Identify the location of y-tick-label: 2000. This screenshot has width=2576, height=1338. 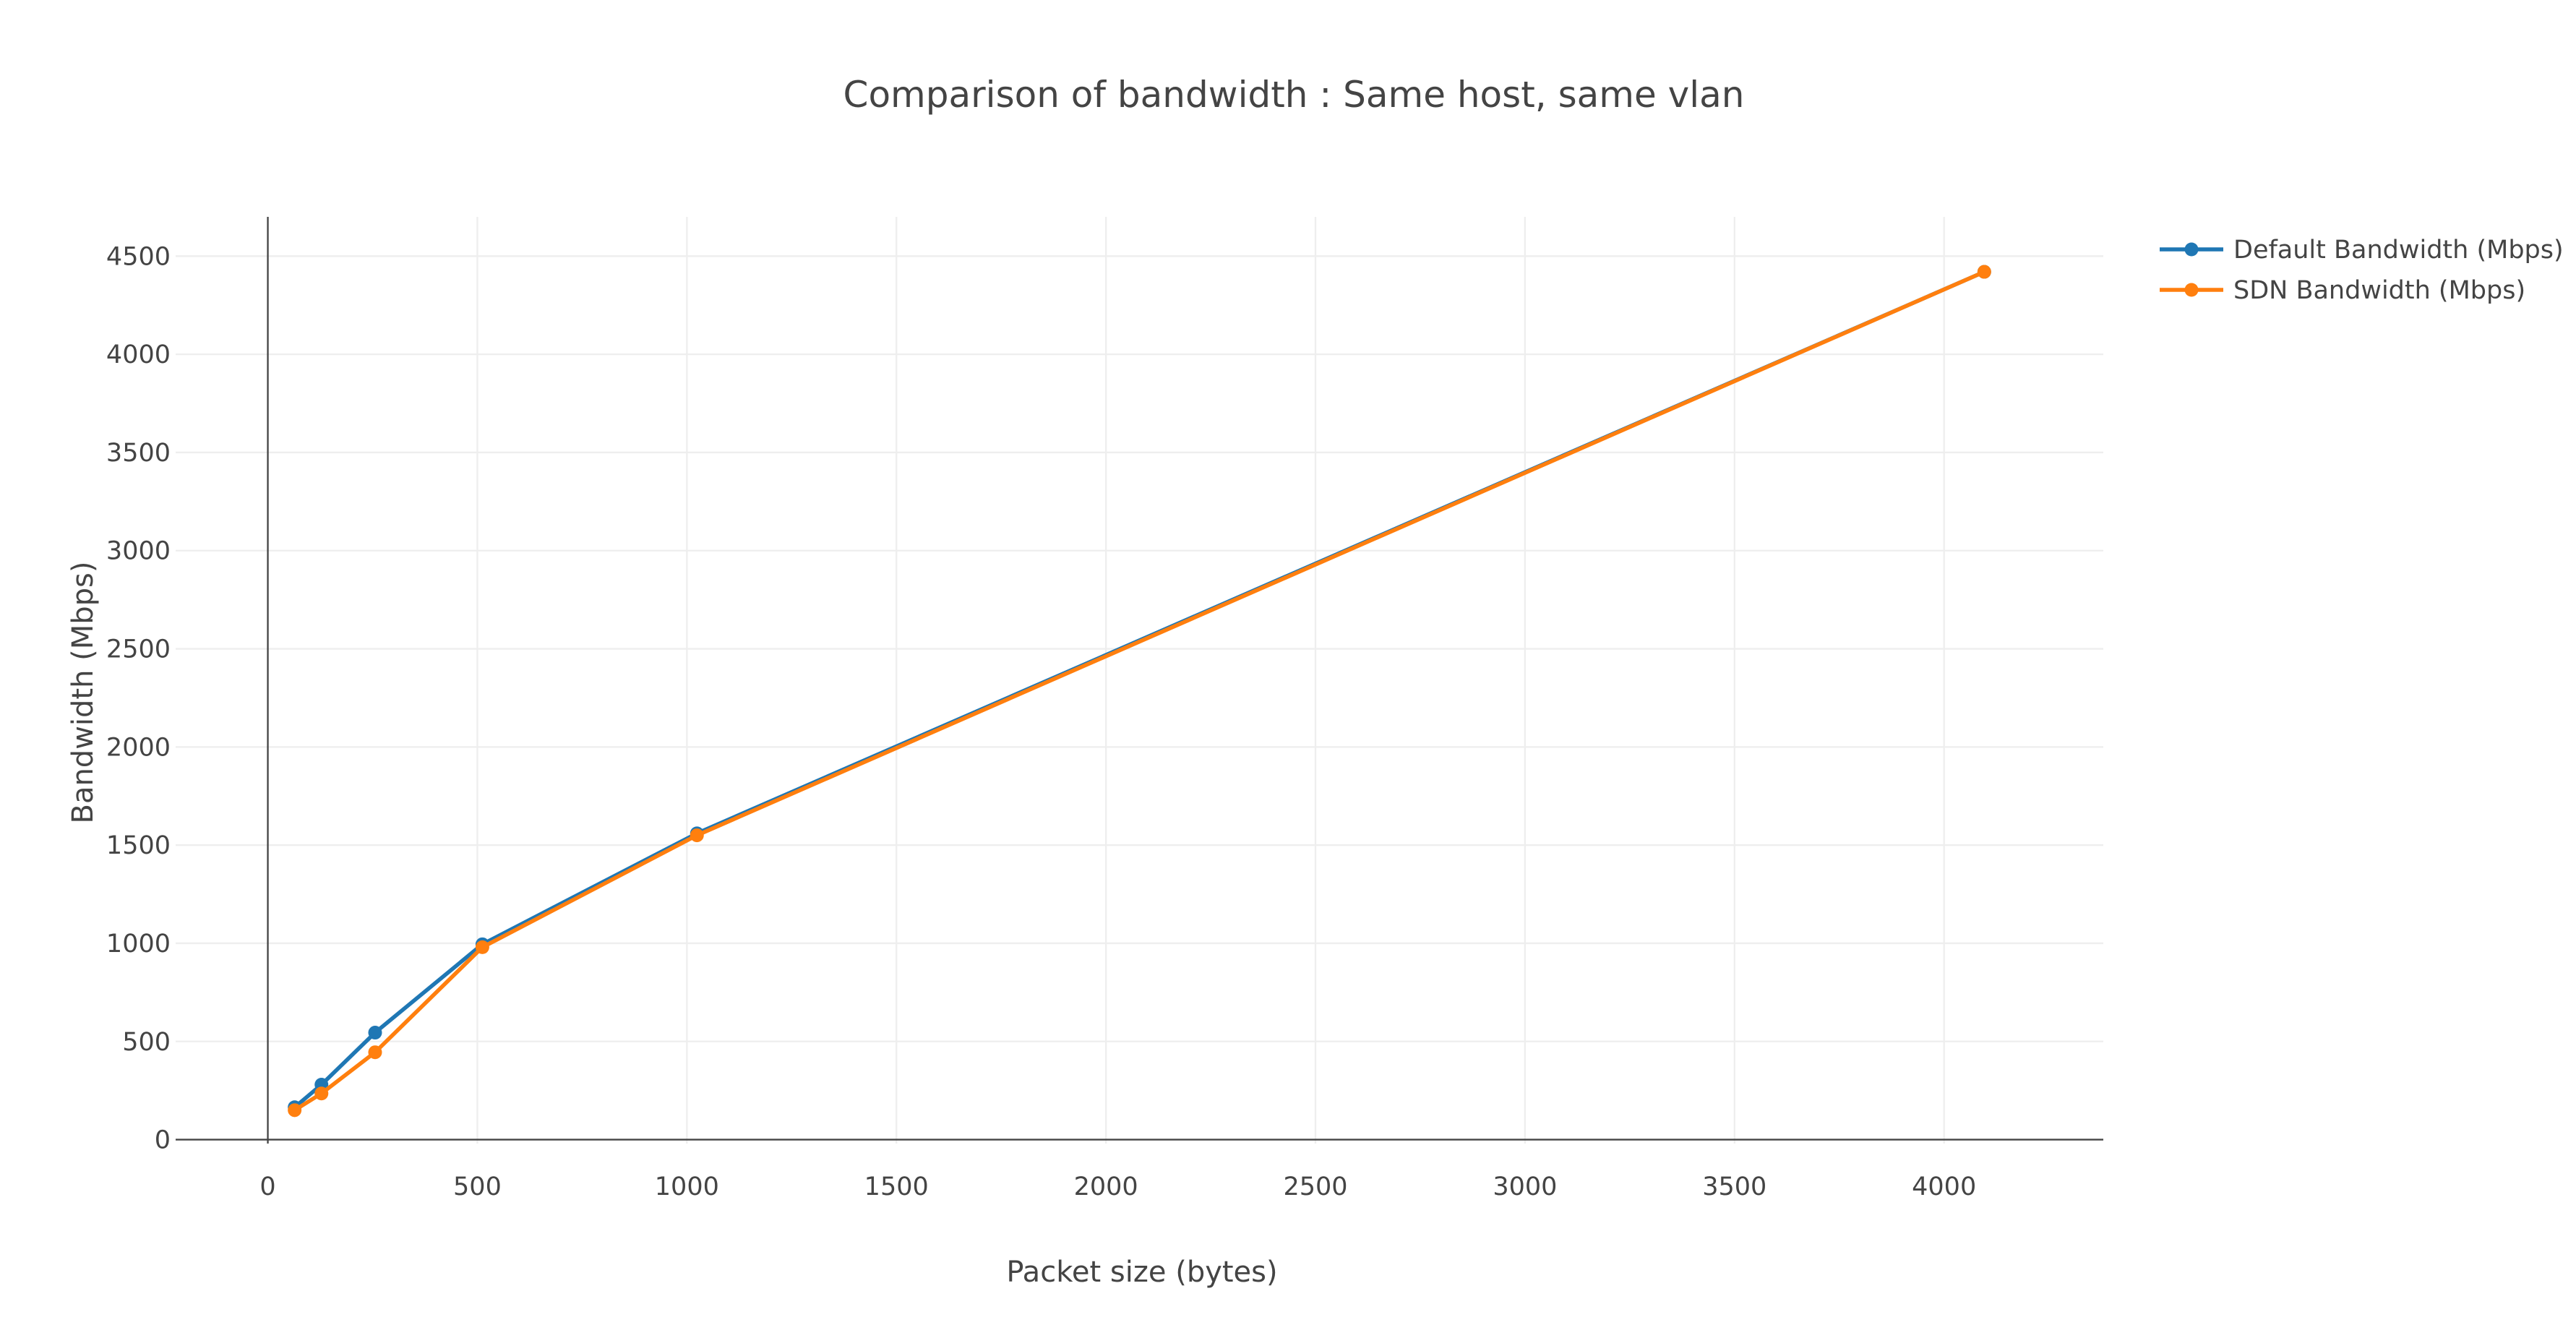
(138, 747).